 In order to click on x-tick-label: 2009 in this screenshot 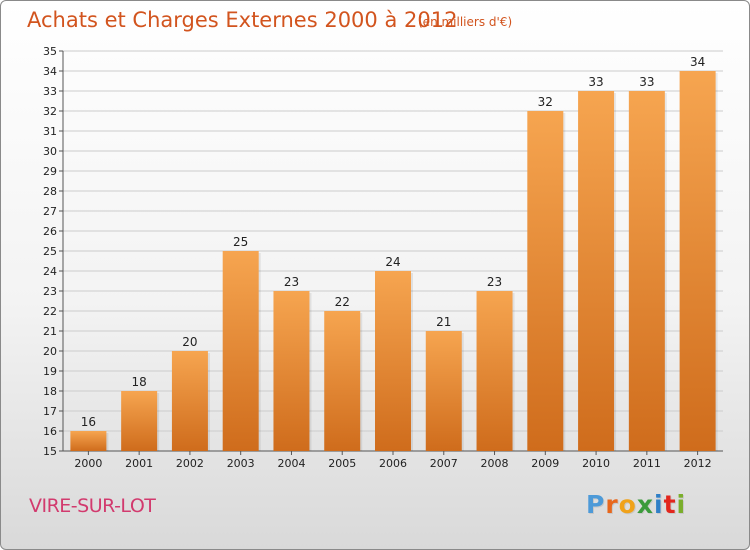, I will do `click(545, 463)`.